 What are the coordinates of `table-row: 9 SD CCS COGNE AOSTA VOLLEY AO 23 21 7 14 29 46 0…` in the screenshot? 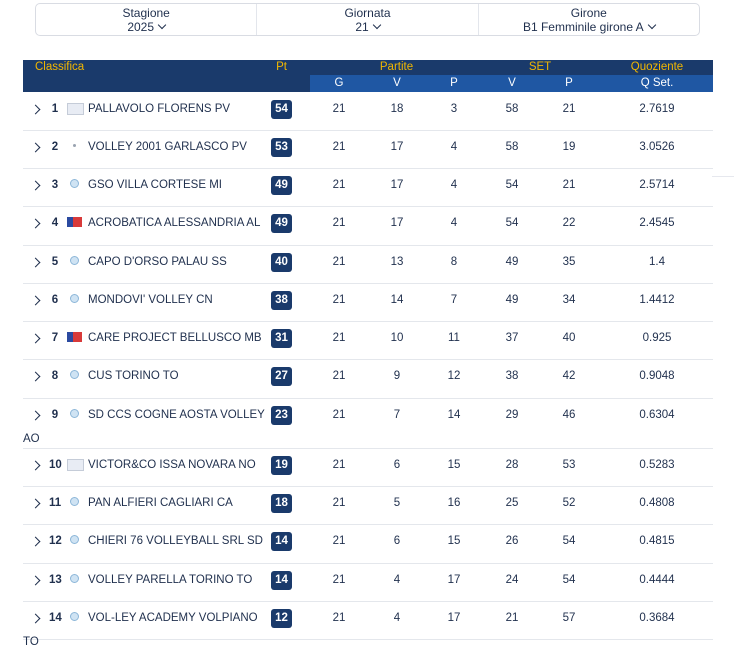 It's located at (368, 423).